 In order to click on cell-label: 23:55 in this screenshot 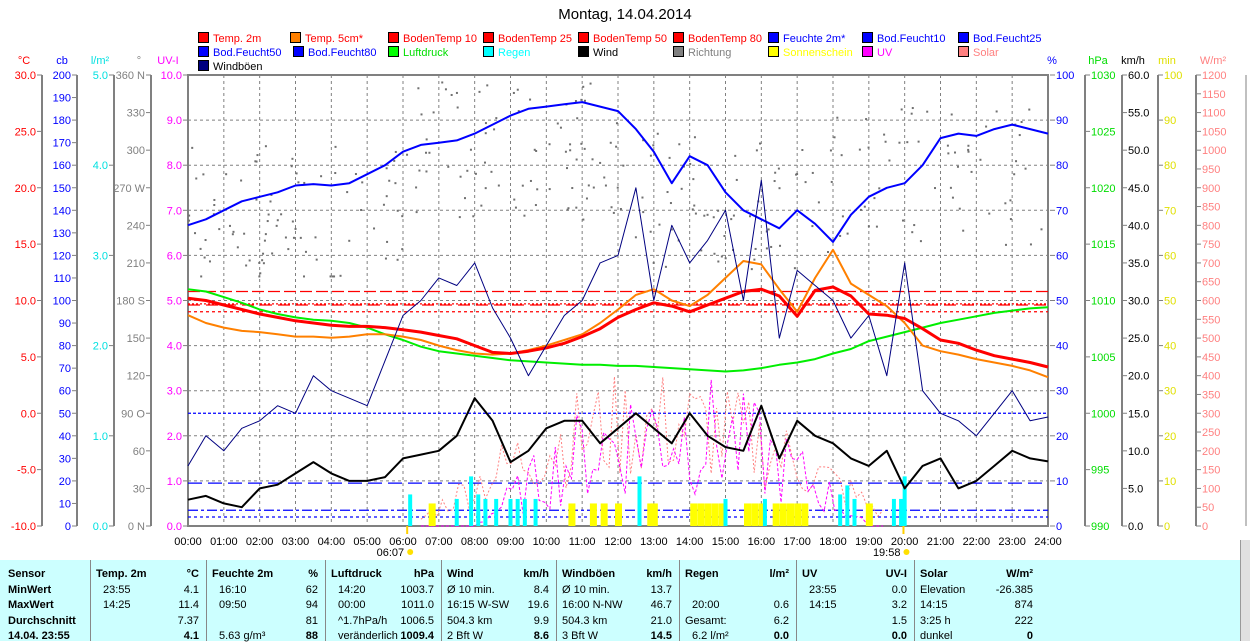, I will do `click(823, 590)`.